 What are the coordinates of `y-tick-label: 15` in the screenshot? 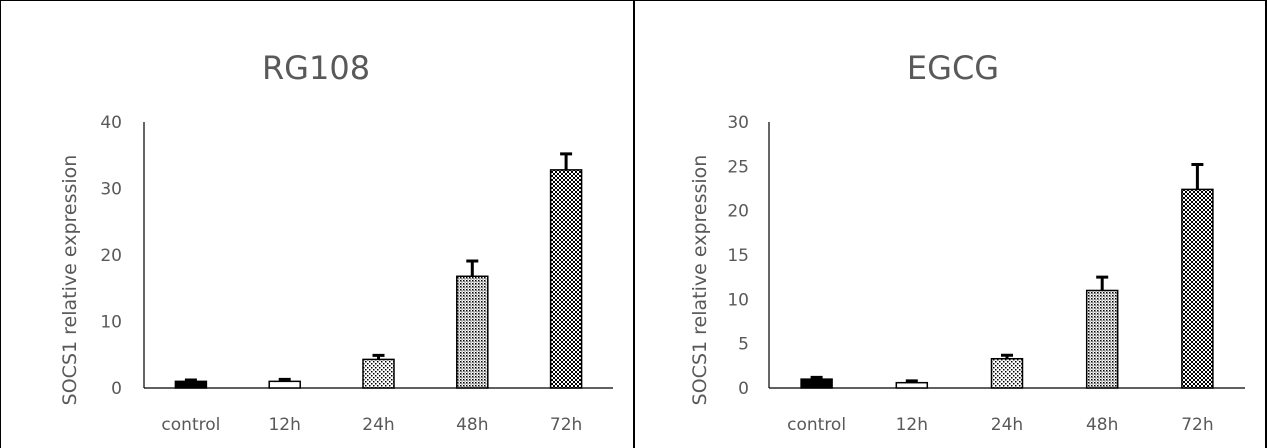 It's located at (738, 256).